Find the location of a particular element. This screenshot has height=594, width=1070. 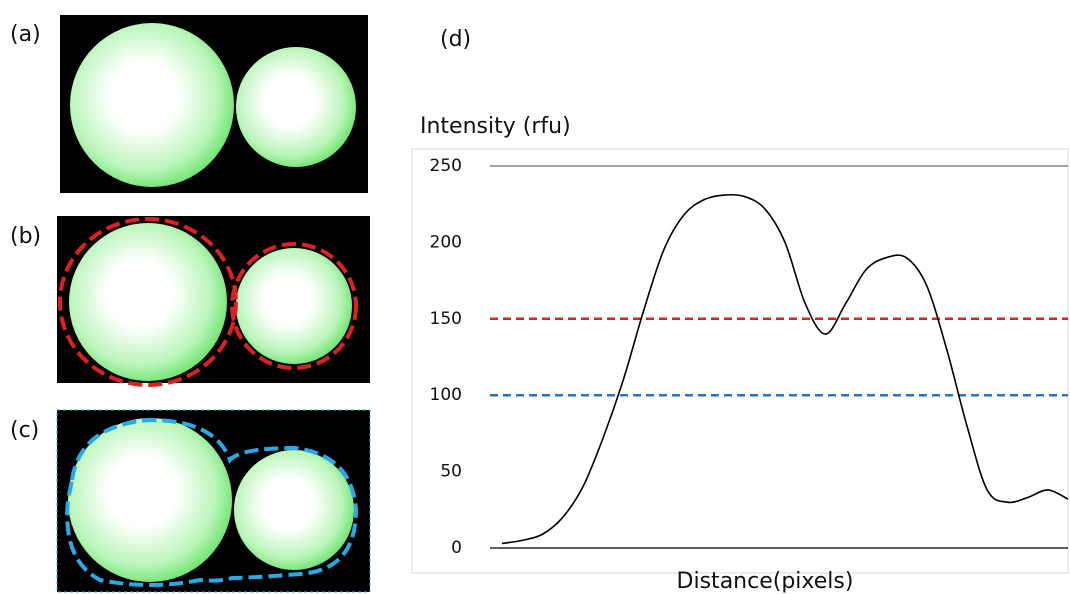

panel-label: (b) is located at coordinates (25, 236).